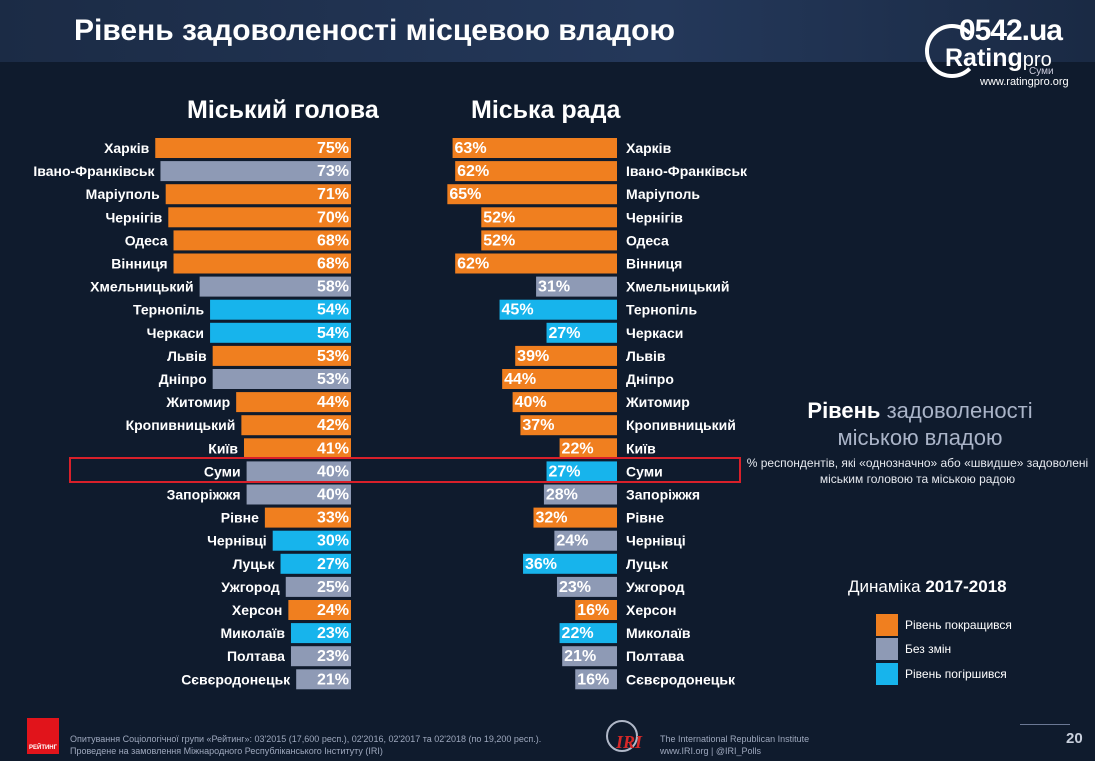  Describe the element at coordinates (646, 356) in the screenshot. I see `city-label-right: Львів` at that location.